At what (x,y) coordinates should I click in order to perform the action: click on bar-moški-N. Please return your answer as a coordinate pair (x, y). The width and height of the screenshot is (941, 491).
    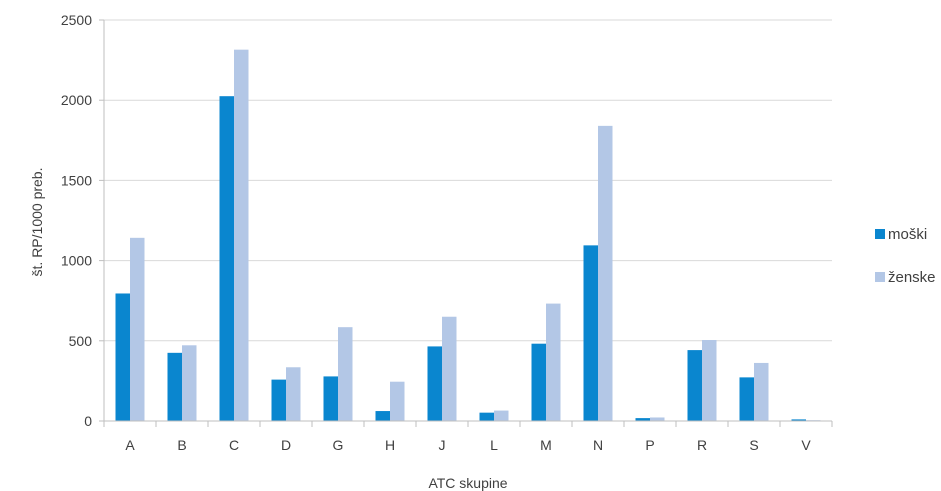
    Looking at the image, I should click on (590, 333).